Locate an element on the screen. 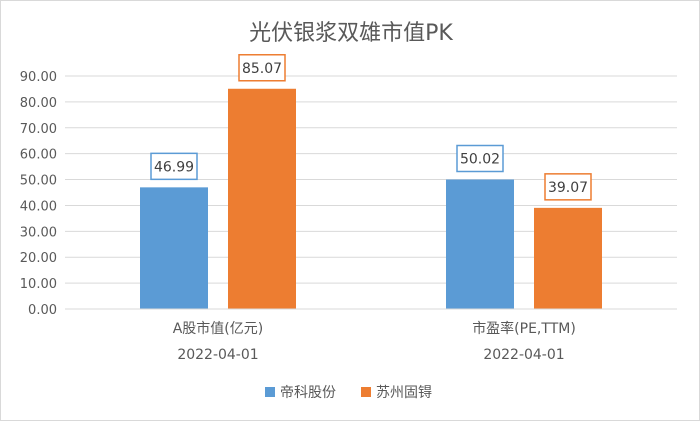  chart-title: 光伏银浆双雄市值PK is located at coordinates (351, 33).